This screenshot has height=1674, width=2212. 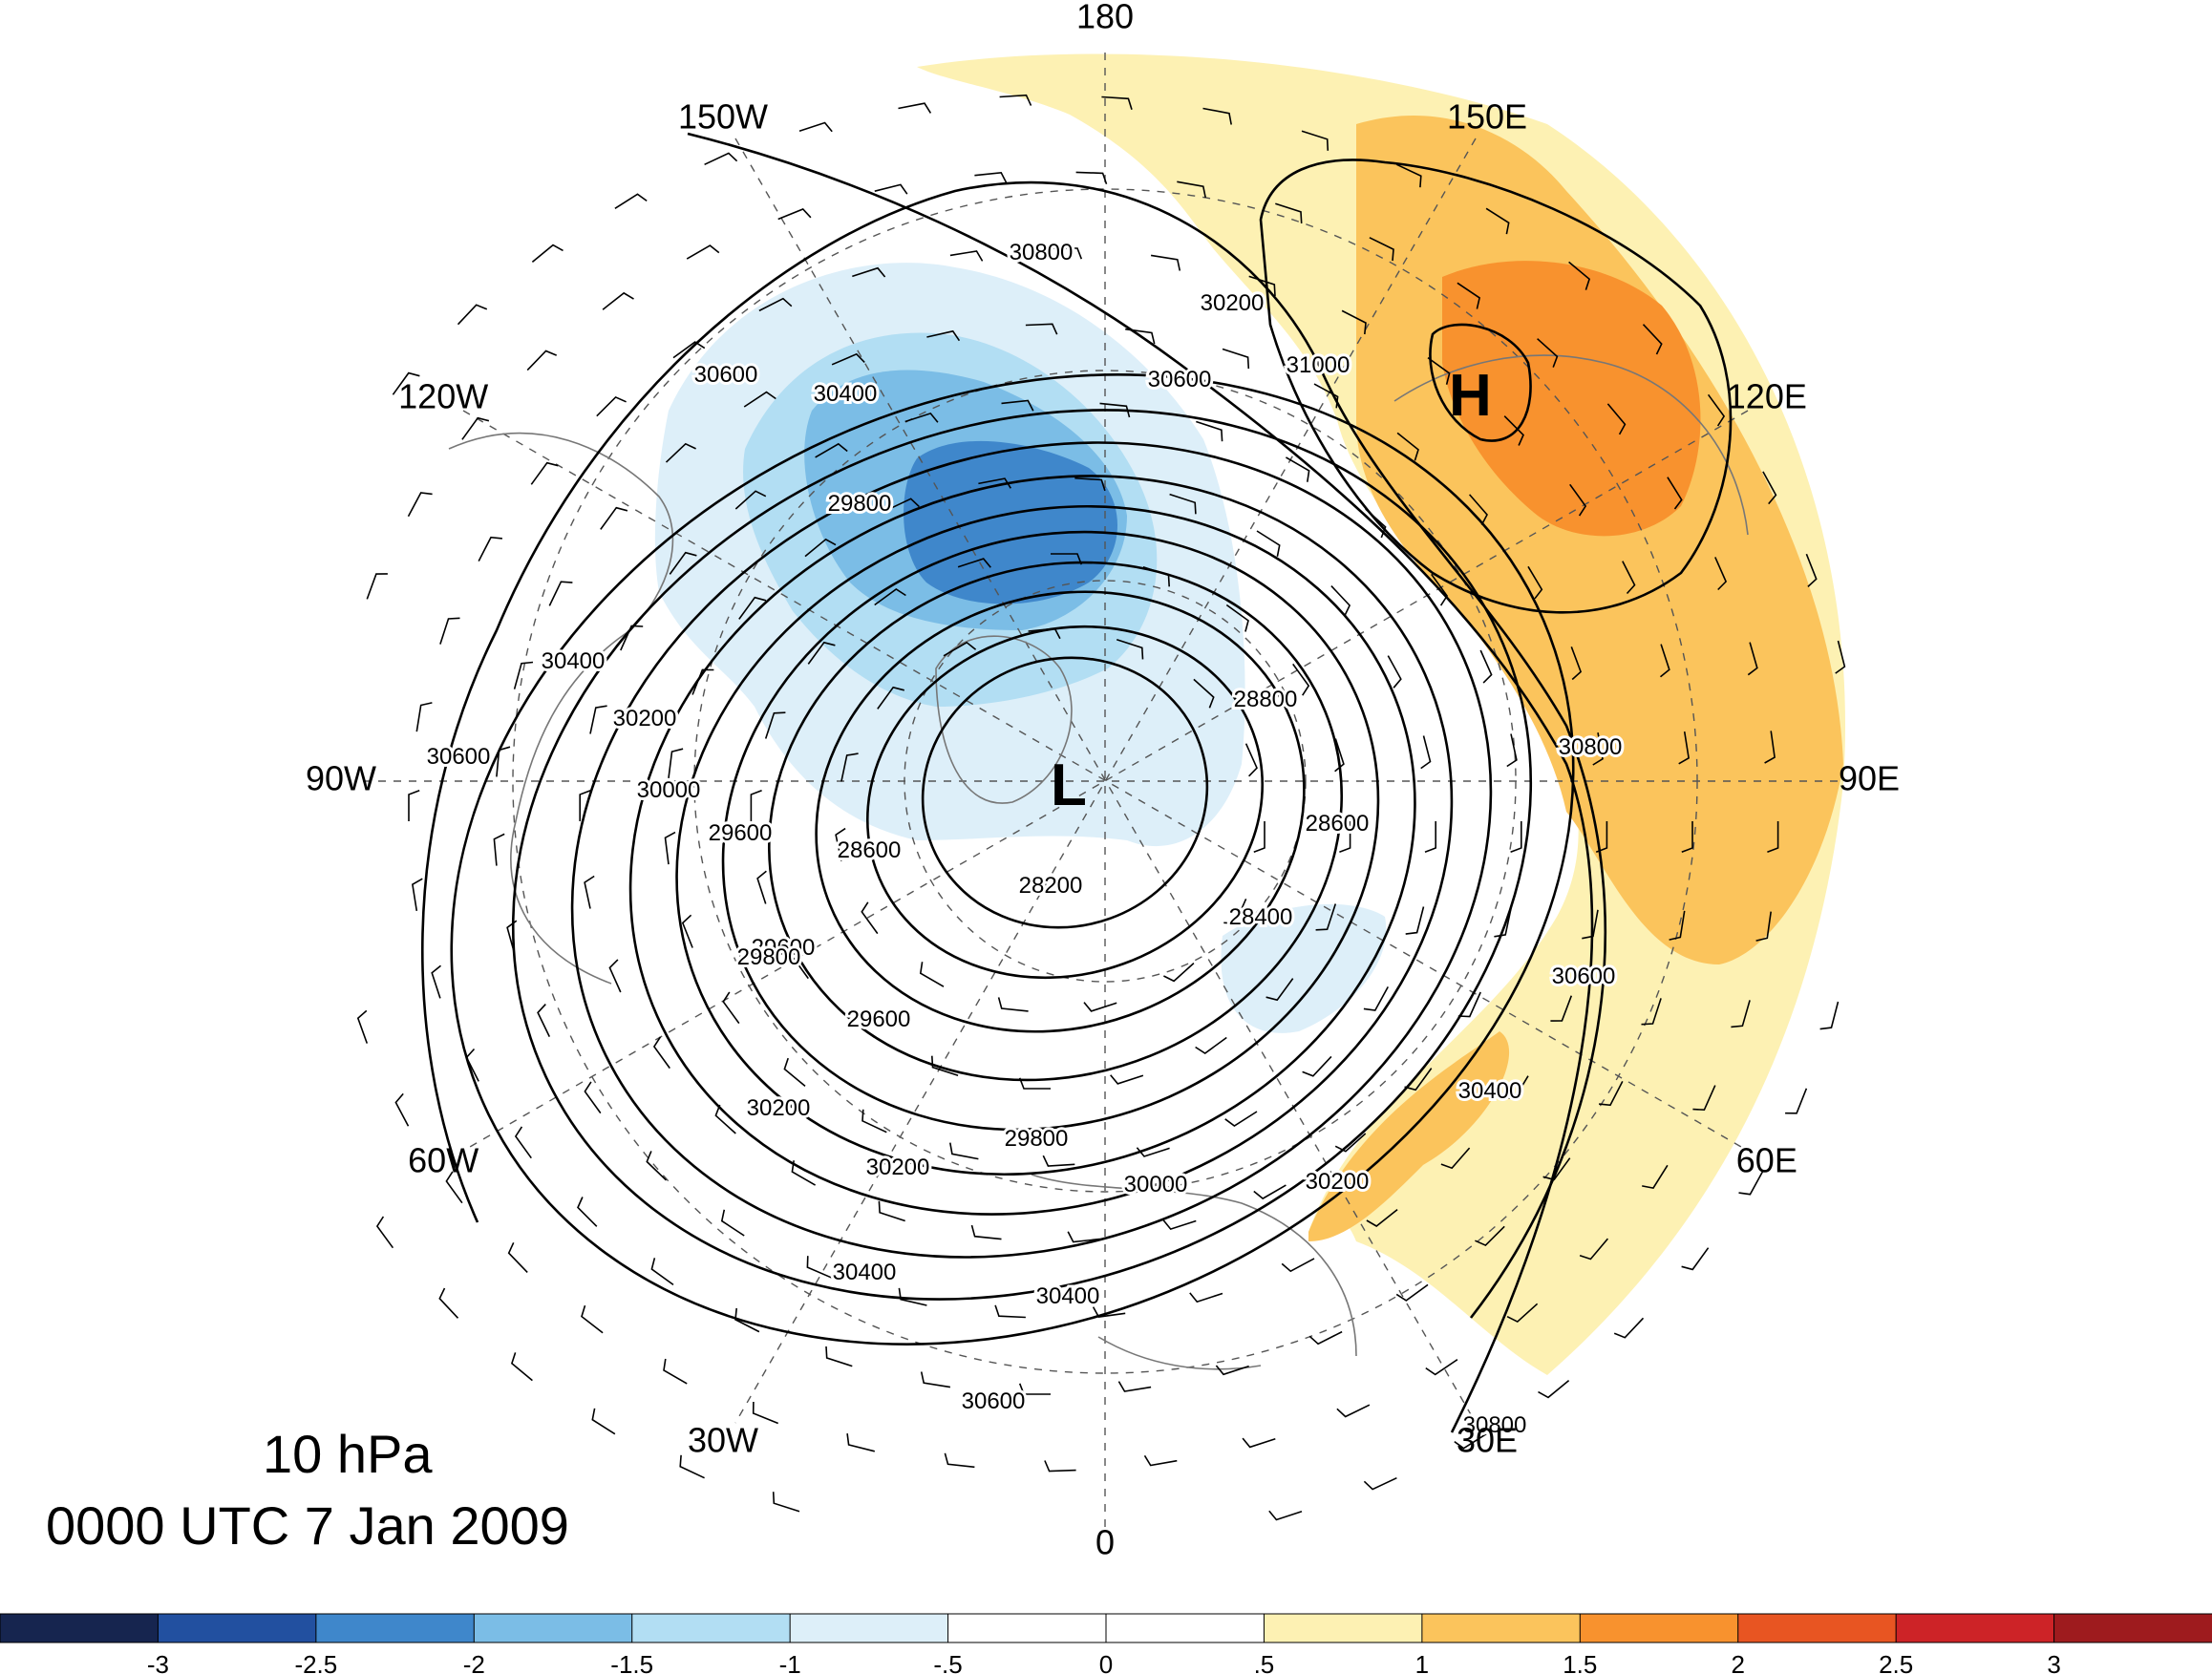 I want to click on colorbar-tick-label: 2.5, so click(x=1896, y=1662).